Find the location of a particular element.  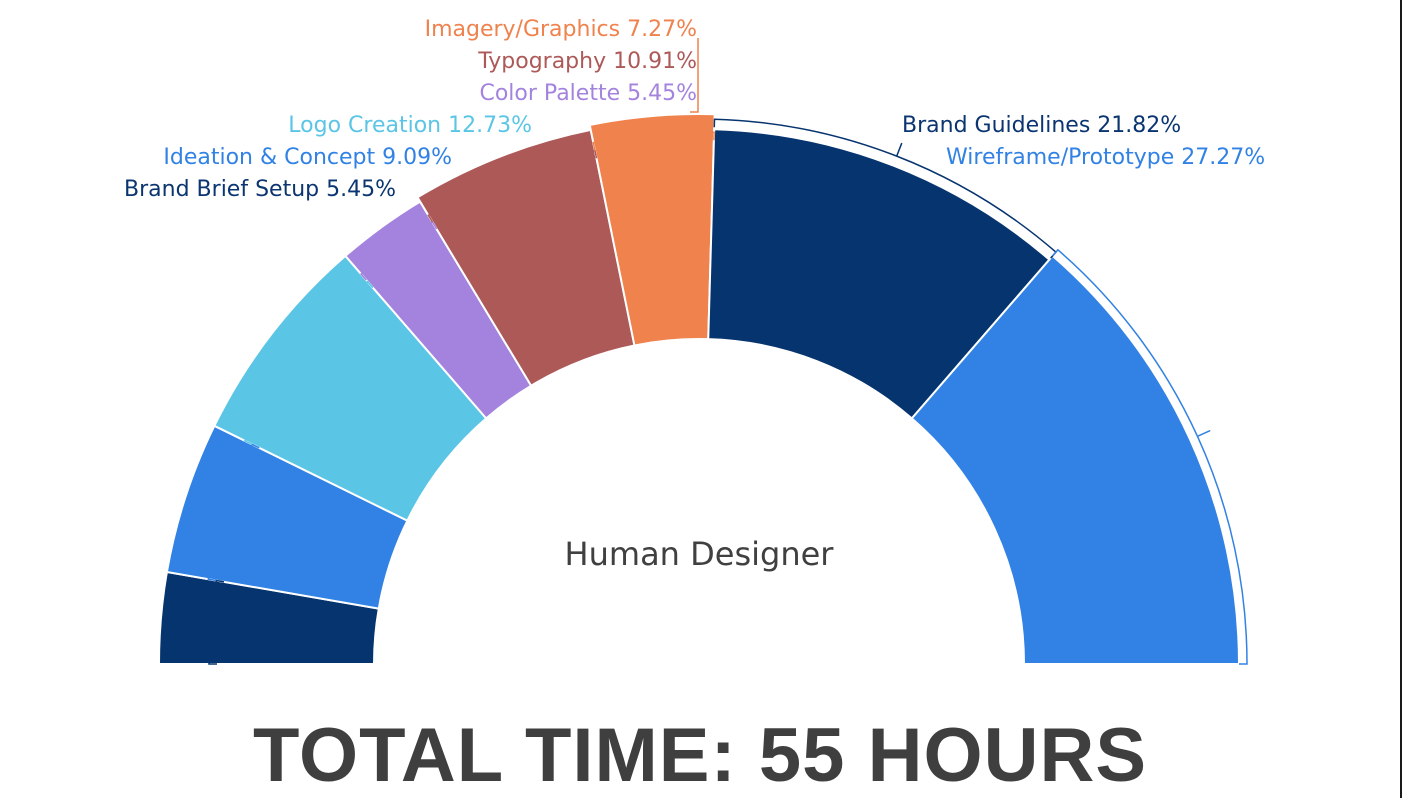

leader-wireframe-prototype is located at coordinates (1204, 433).